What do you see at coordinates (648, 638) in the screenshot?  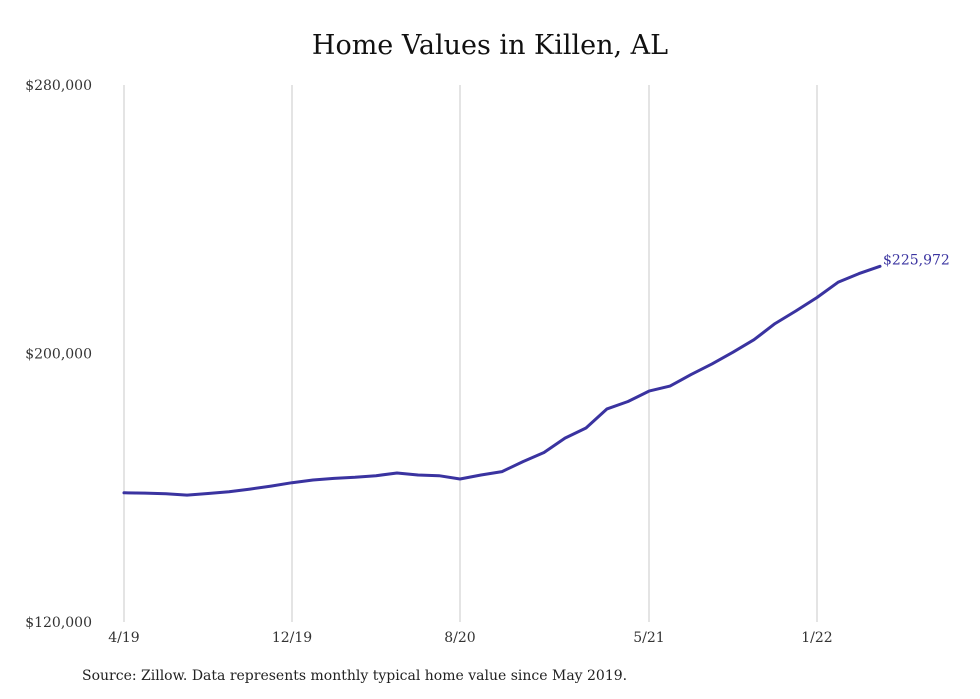 I see `x-tick-label: 5/21` at bounding box center [648, 638].